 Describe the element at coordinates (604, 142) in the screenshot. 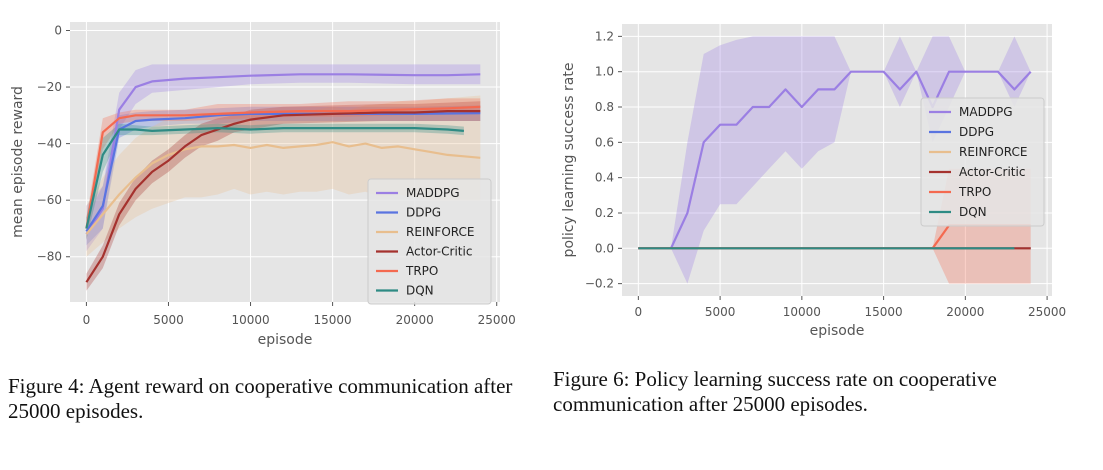

I see `y-tick-label: 0.6` at that location.